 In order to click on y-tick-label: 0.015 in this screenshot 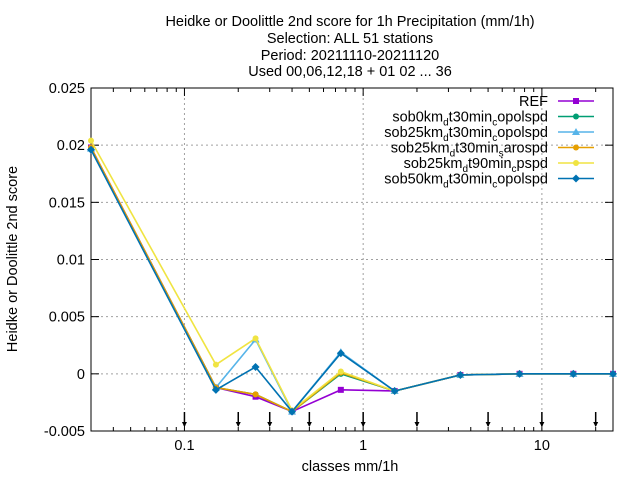, I will do `click(67, 203)`.